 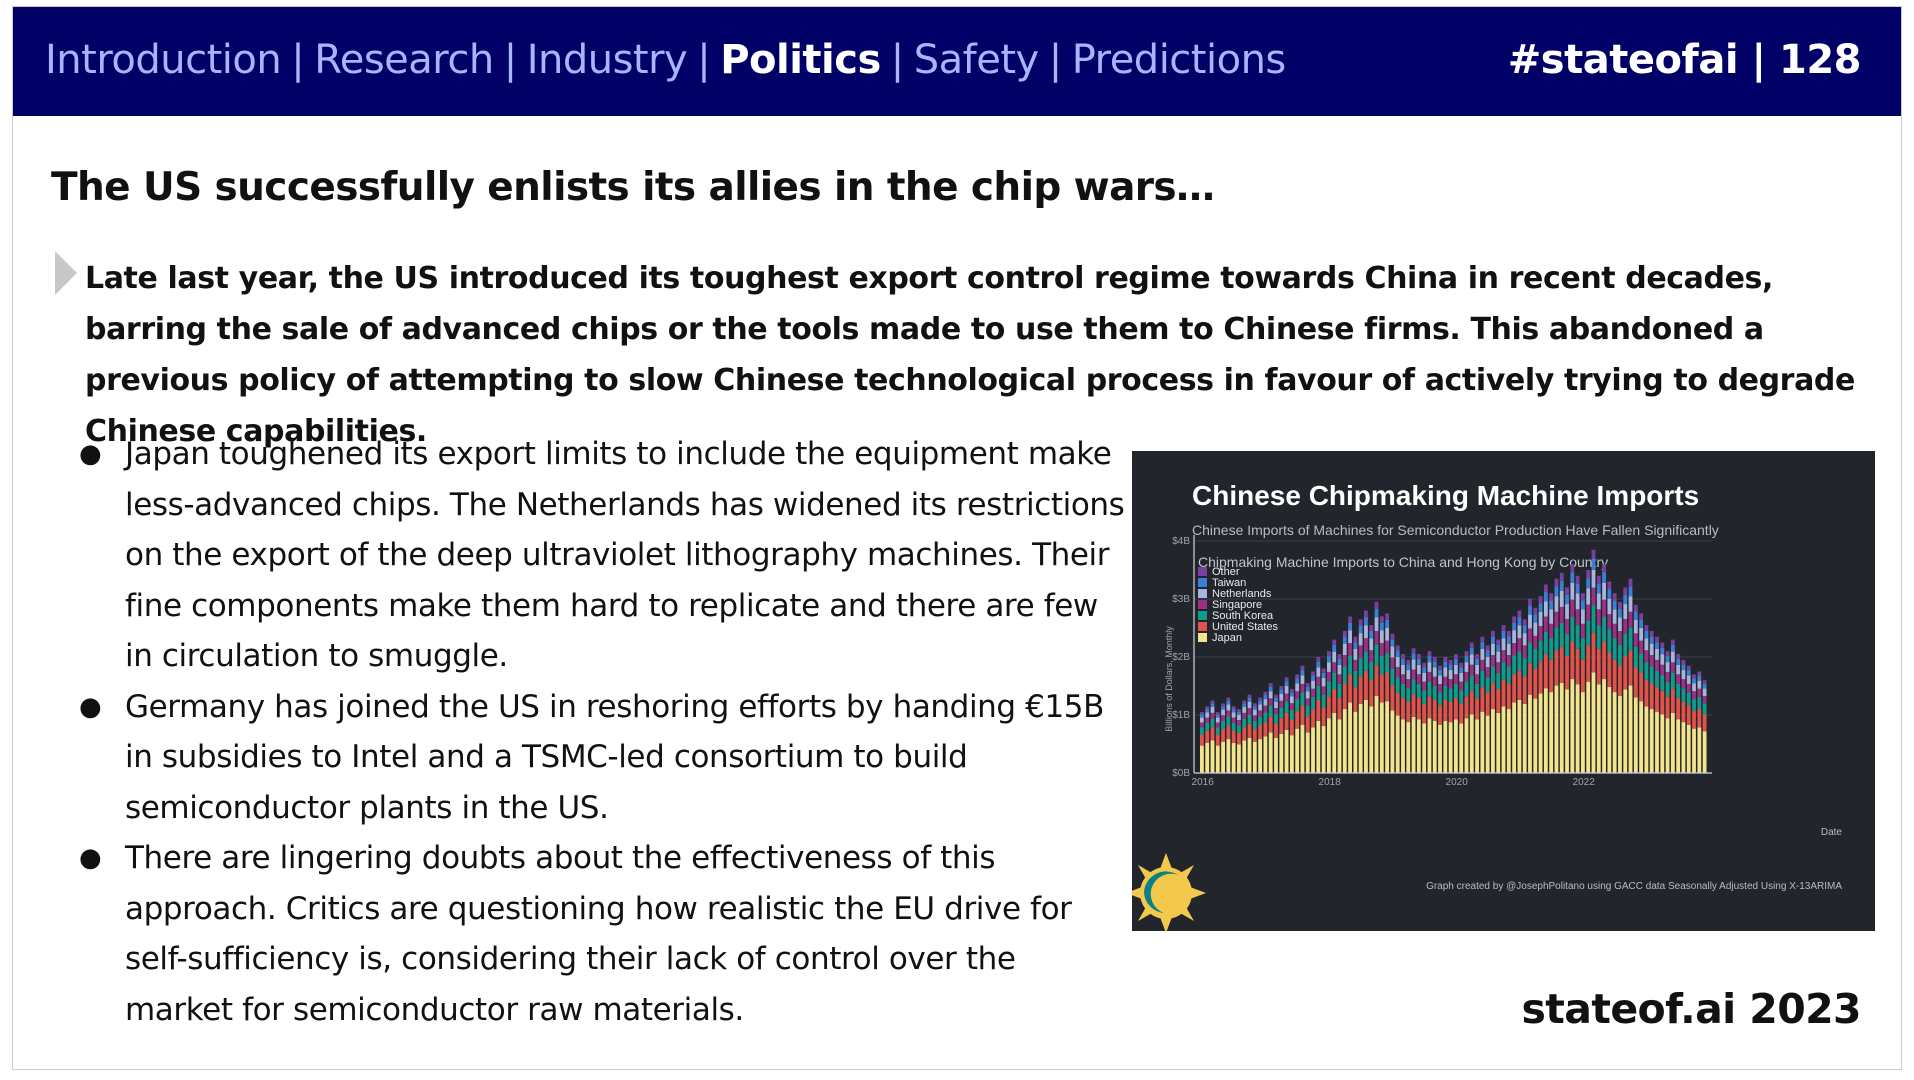 I want to click on nav-item-predictions: Predictions, so click(x=1179, y=60).